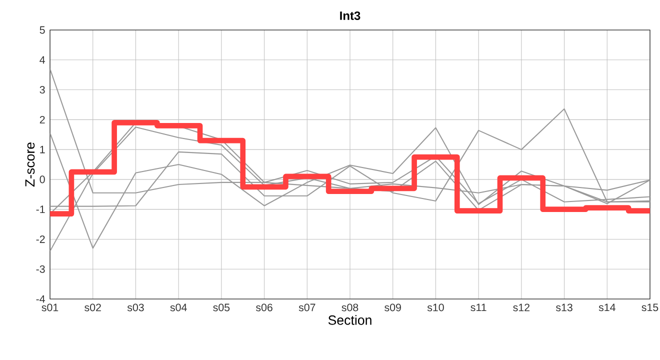 The image size is (660, 360). What do you see at coordinates (42, 180) in the screenshot?
I see `y-tick-label: 0` at bounding box center [42, 180].